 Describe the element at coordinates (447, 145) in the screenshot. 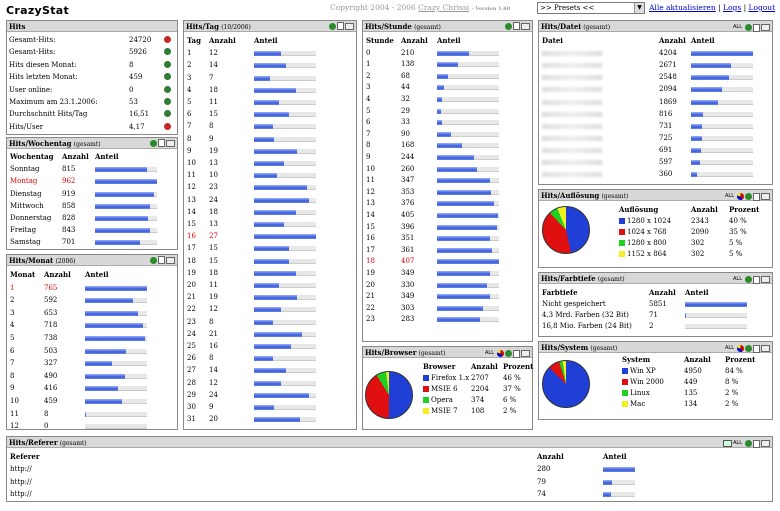

I see `table-row: 8 168` at that location.